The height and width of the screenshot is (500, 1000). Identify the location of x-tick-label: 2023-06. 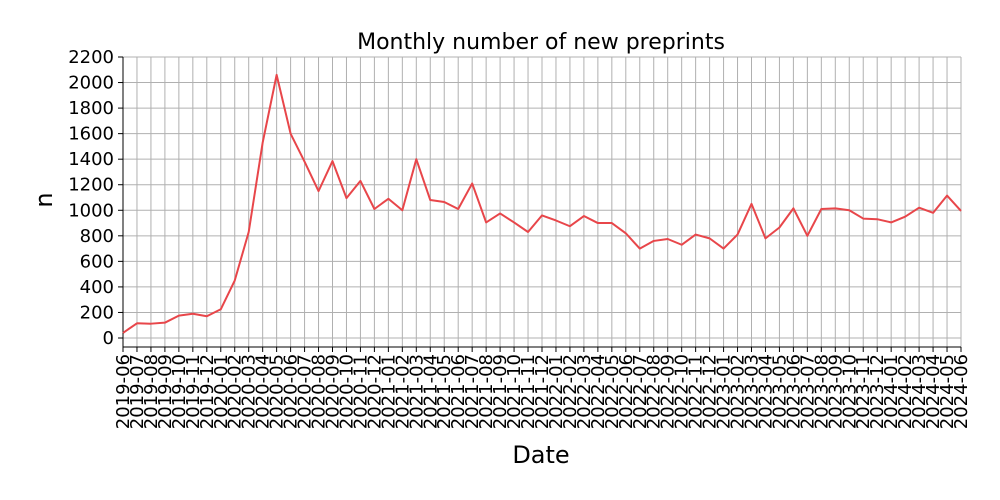
(793, 391).